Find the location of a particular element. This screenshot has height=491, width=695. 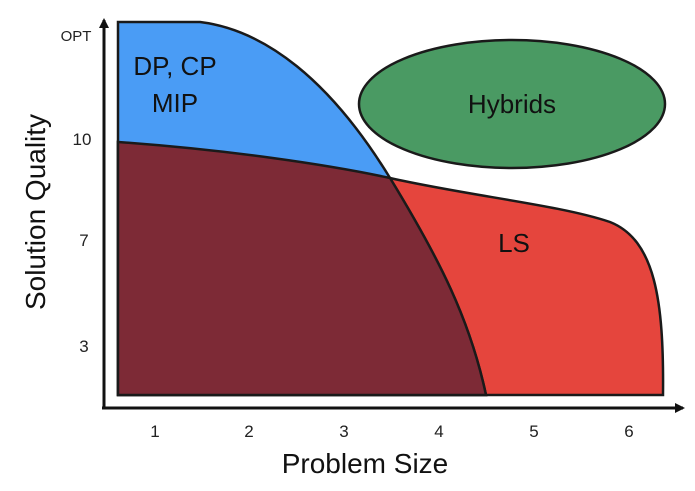

y-tick-7: 7 is located at coordinates (83, 240).